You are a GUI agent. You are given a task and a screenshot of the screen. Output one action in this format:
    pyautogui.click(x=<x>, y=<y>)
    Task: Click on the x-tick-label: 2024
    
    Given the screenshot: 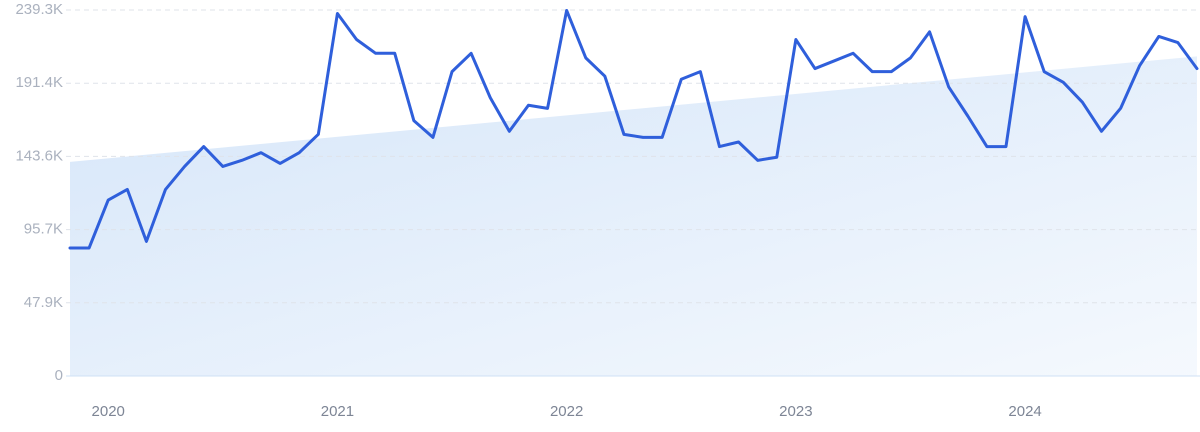 What is the action you would take?
    pyautogui.click(x=1024, y=411)
    